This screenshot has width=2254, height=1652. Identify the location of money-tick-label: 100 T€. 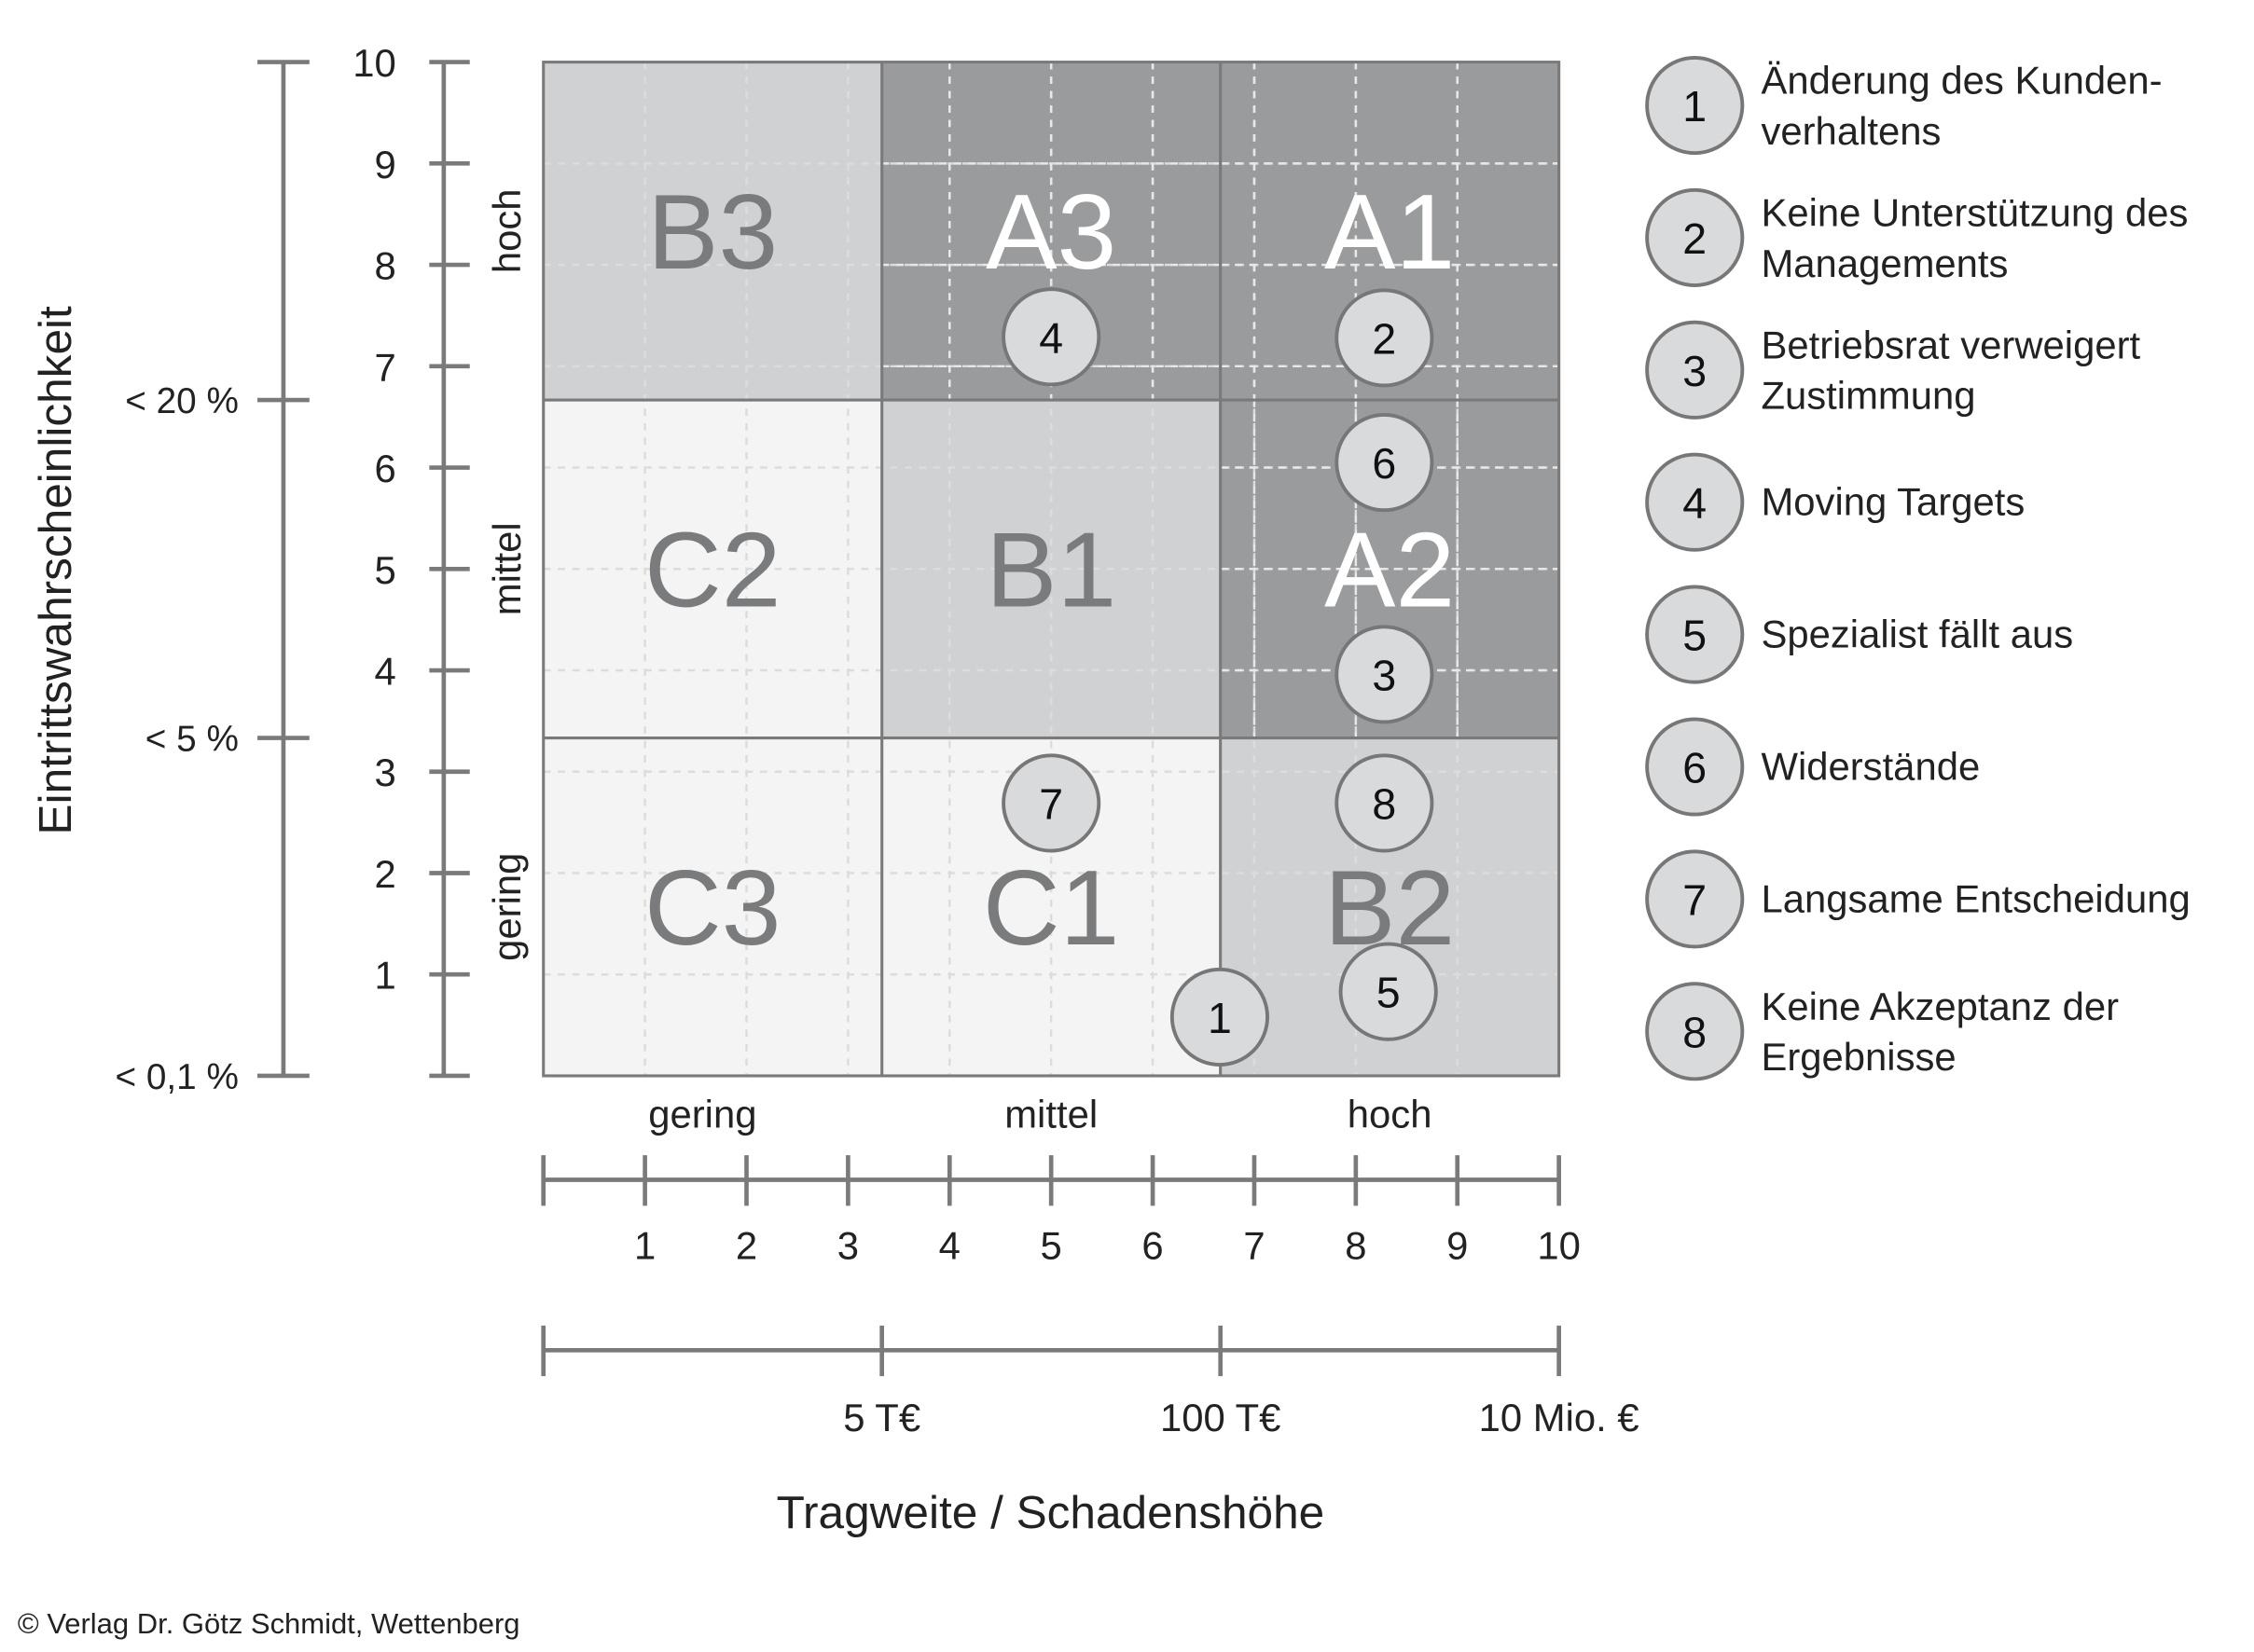
(1220, 1417).